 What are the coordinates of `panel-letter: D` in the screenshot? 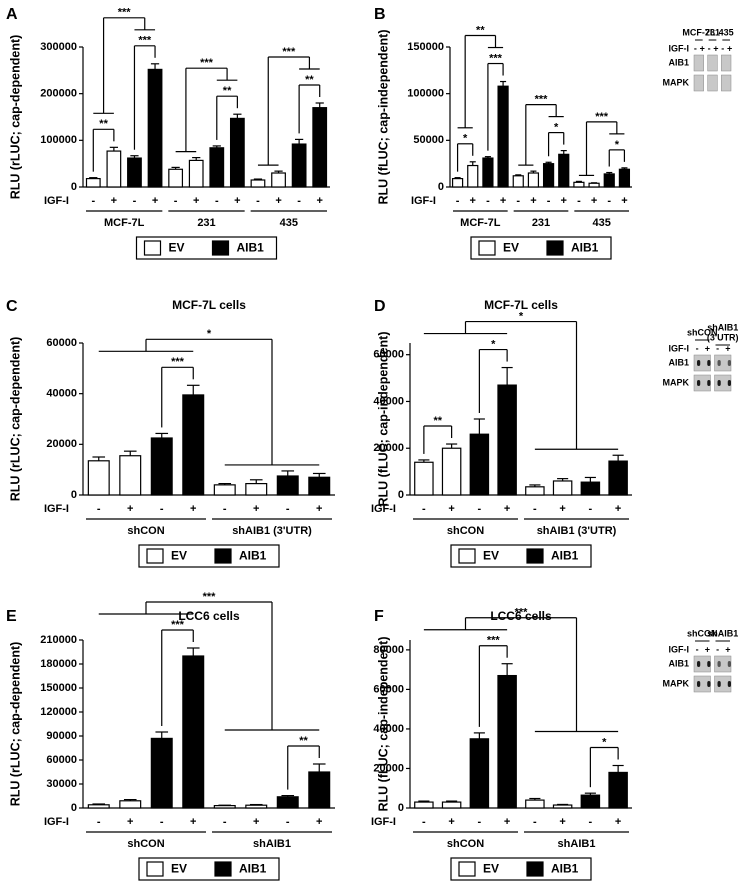 It's located at (380, 306).